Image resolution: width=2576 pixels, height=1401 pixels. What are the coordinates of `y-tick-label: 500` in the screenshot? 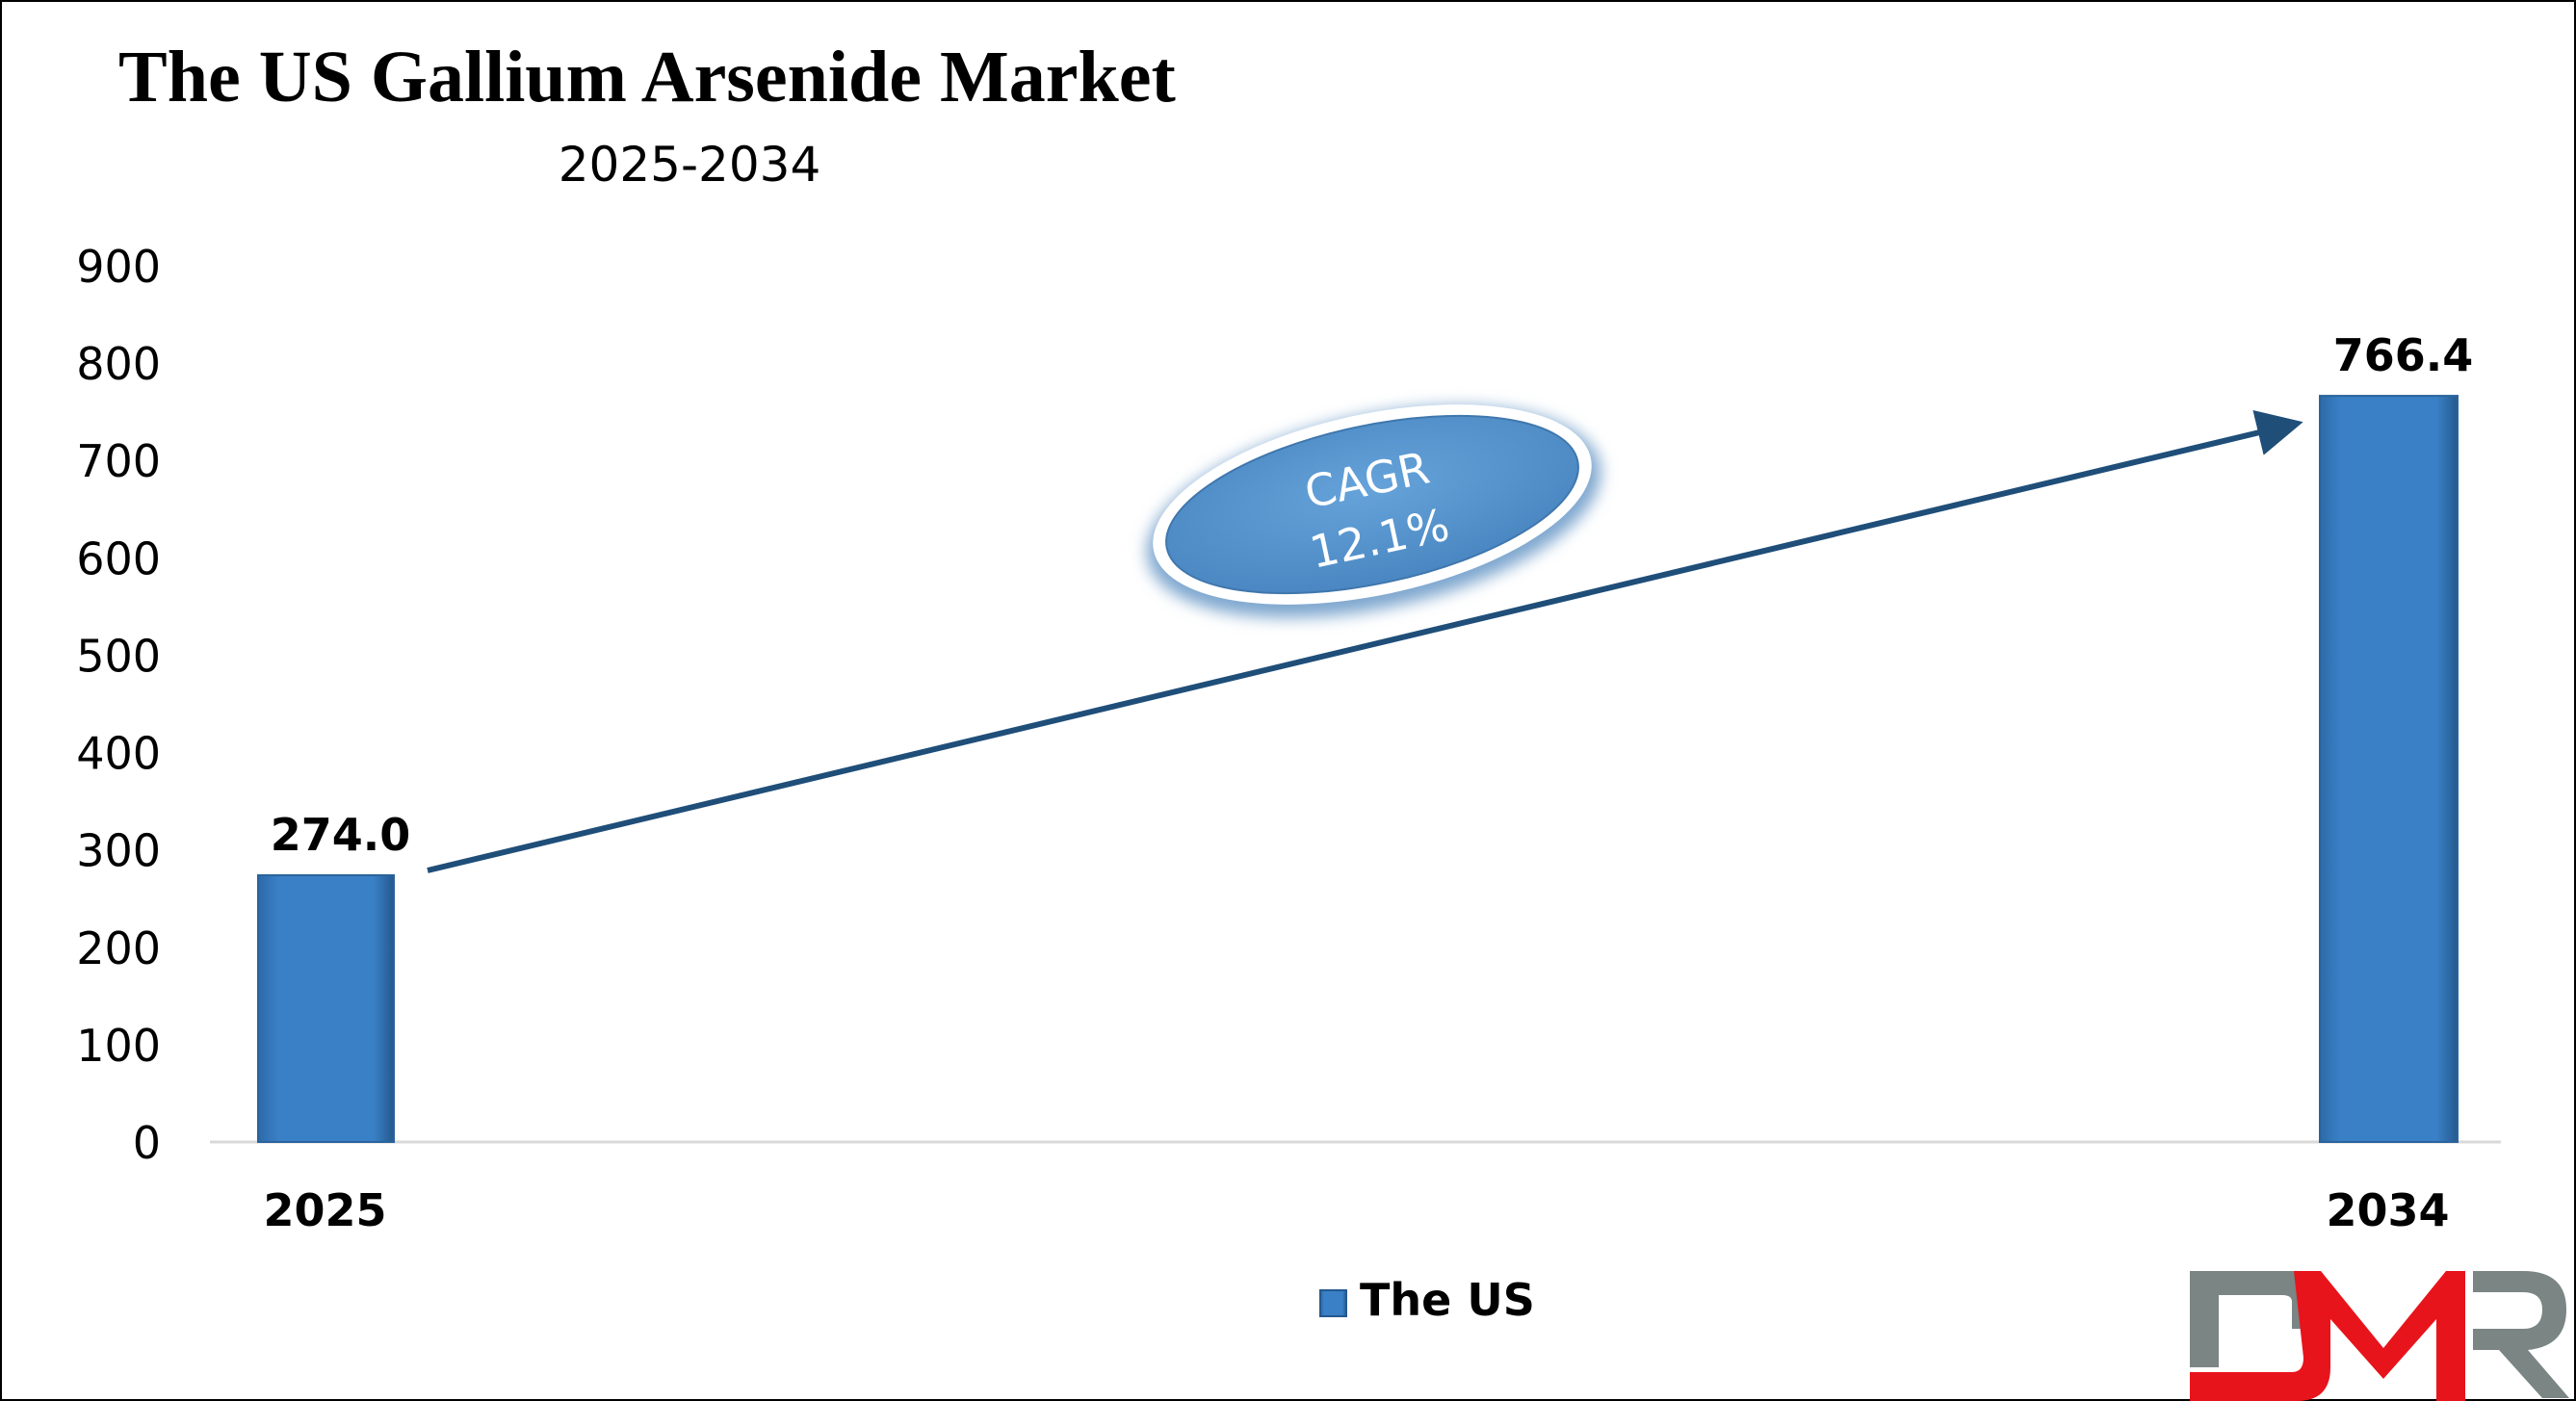 It's located at (118, 656).